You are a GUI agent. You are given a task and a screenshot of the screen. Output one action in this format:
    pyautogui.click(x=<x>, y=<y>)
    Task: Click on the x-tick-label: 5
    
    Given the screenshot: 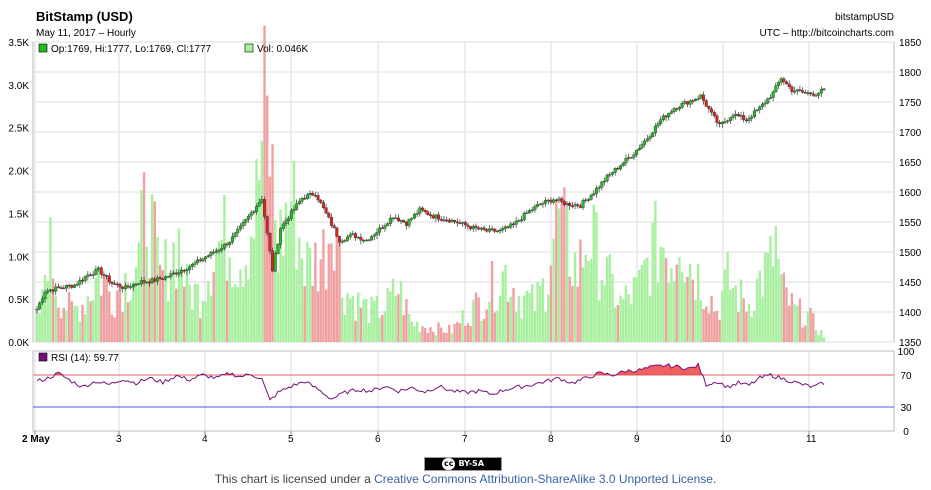 What is the action you would take?
    pyautogui.click(x=291, y=439)
    